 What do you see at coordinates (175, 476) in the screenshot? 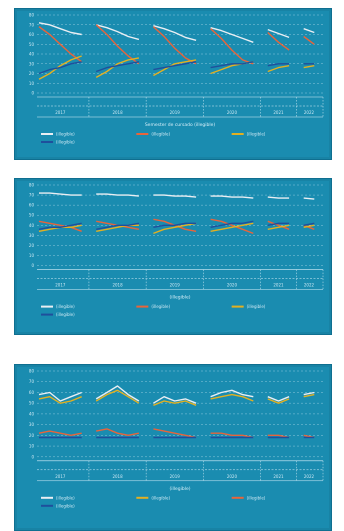
I see `group-label: 2019` at bounding box center [175, 476].